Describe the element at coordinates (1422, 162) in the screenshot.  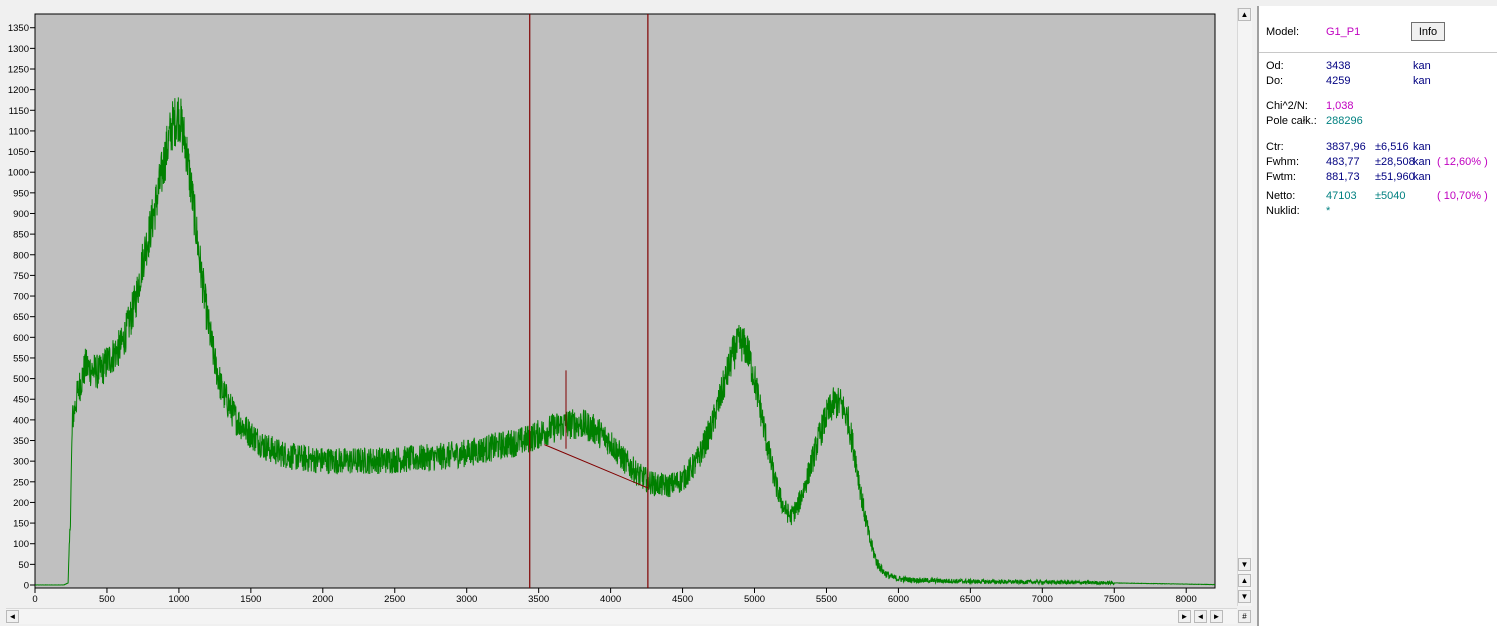
I see `fwhm-unit: kan` at that location.